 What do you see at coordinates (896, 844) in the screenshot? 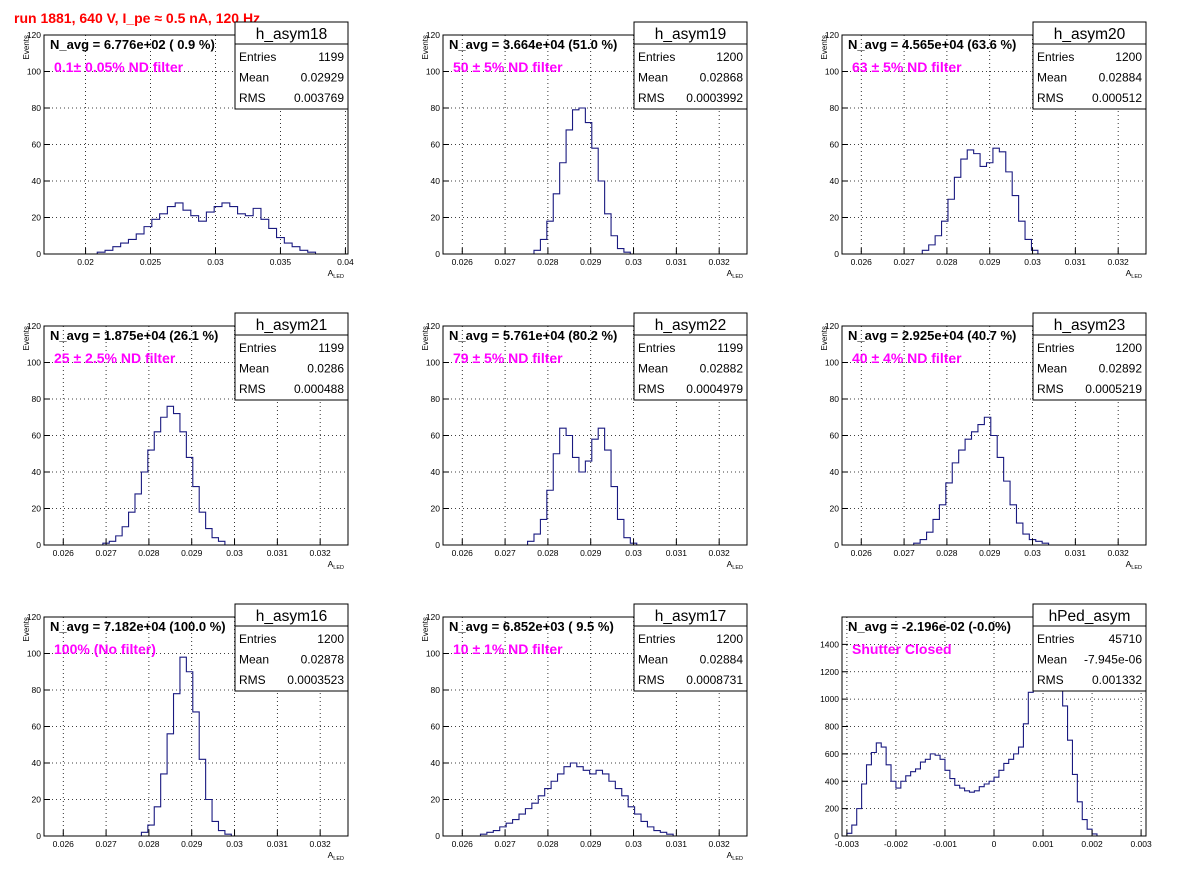
I see `x-tick-label: -0.002` at bounding box center [896, 844].